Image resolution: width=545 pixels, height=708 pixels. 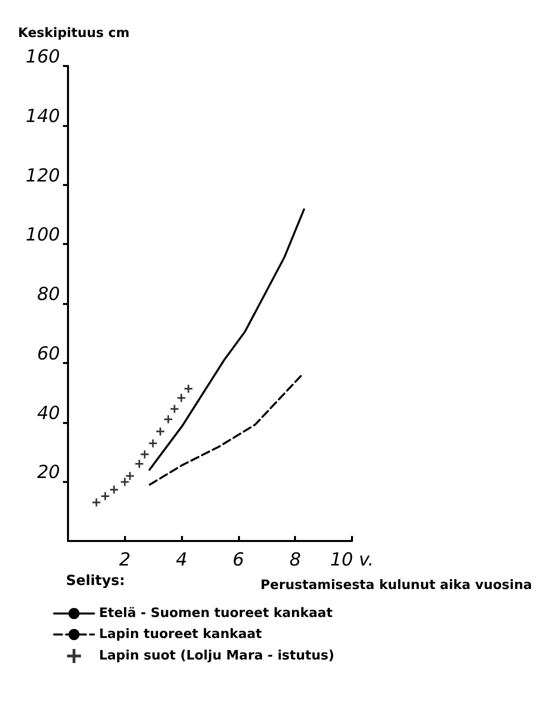 I want to click on y-tick-label: 80, so click(x=48, y=294).